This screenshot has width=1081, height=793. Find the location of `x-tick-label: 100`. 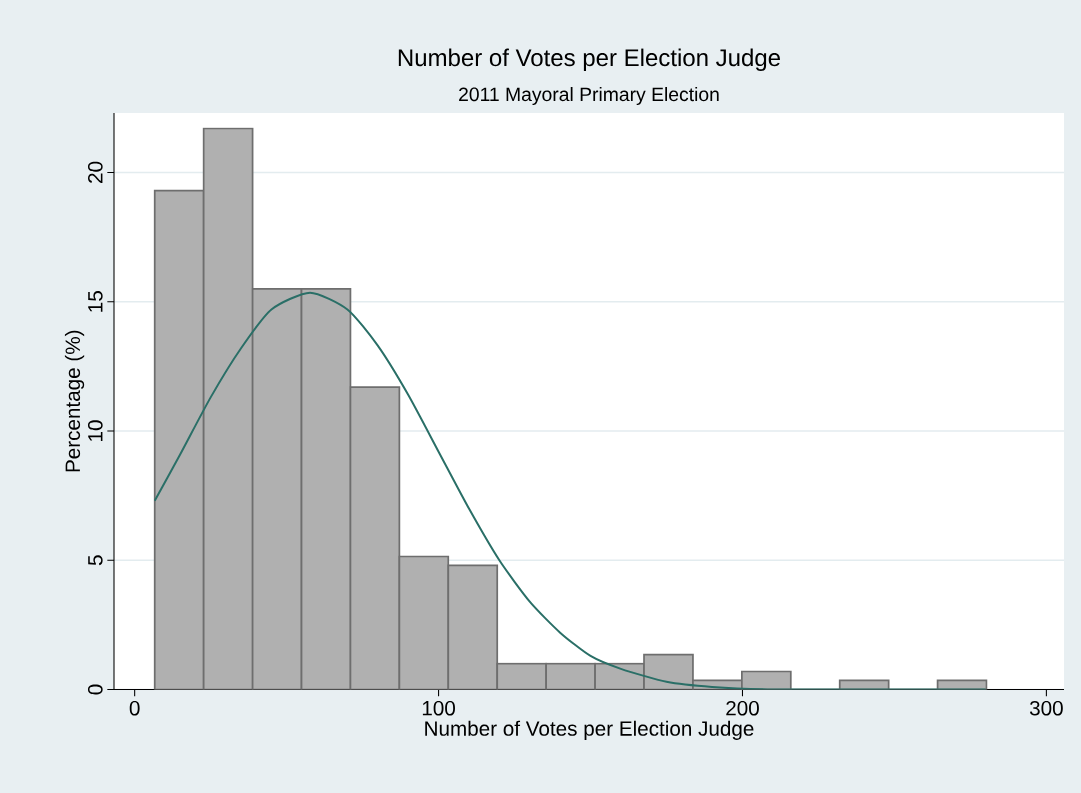

x-tick-label: 100 is located at coordinates (438, 708).